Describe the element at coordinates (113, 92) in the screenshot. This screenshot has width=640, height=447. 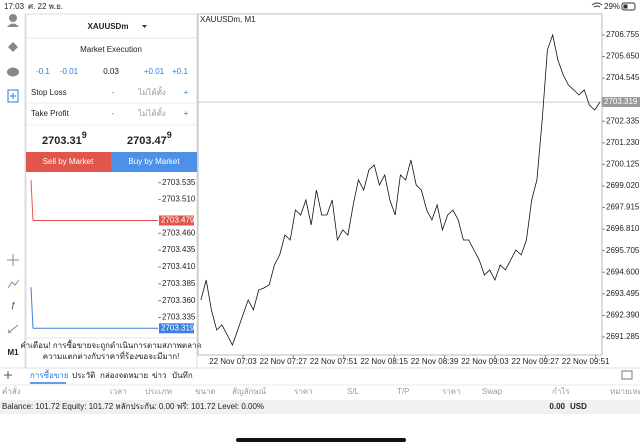
I see `stop-loss-minus: -` at that location.